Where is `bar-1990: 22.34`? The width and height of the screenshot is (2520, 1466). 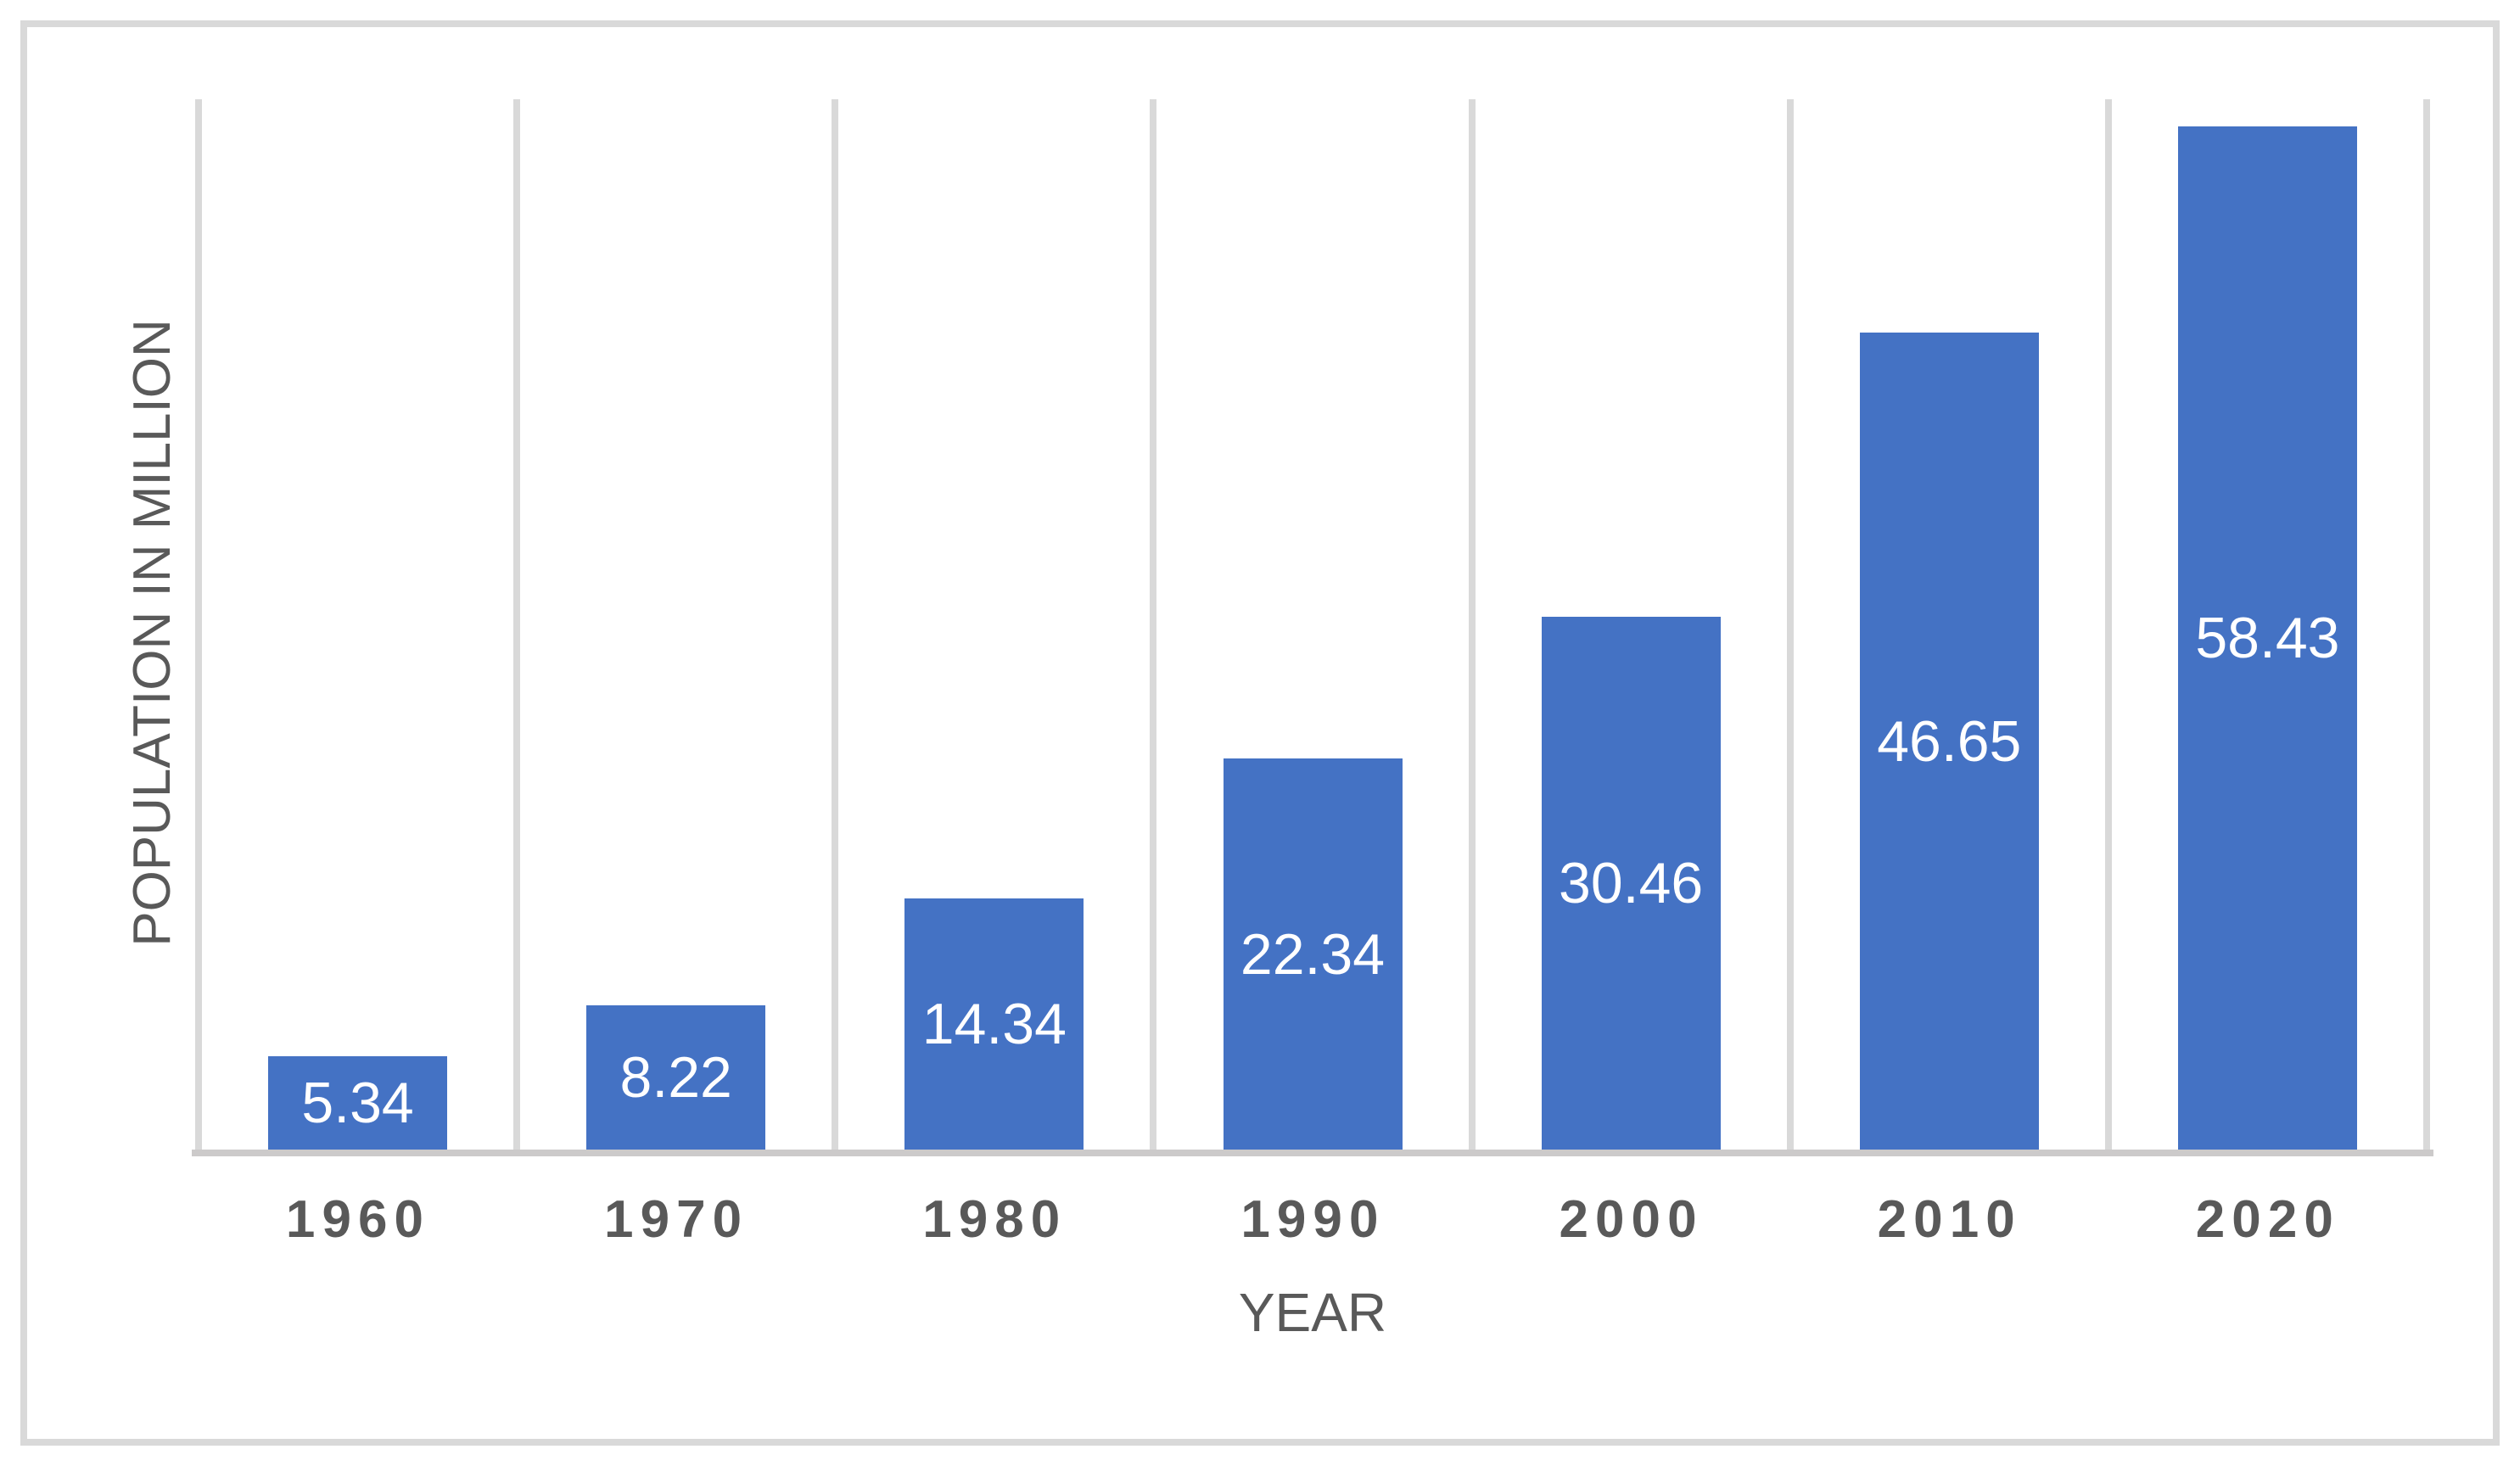
bar-1990: 22.34 is located at coordinates (1313, 954).